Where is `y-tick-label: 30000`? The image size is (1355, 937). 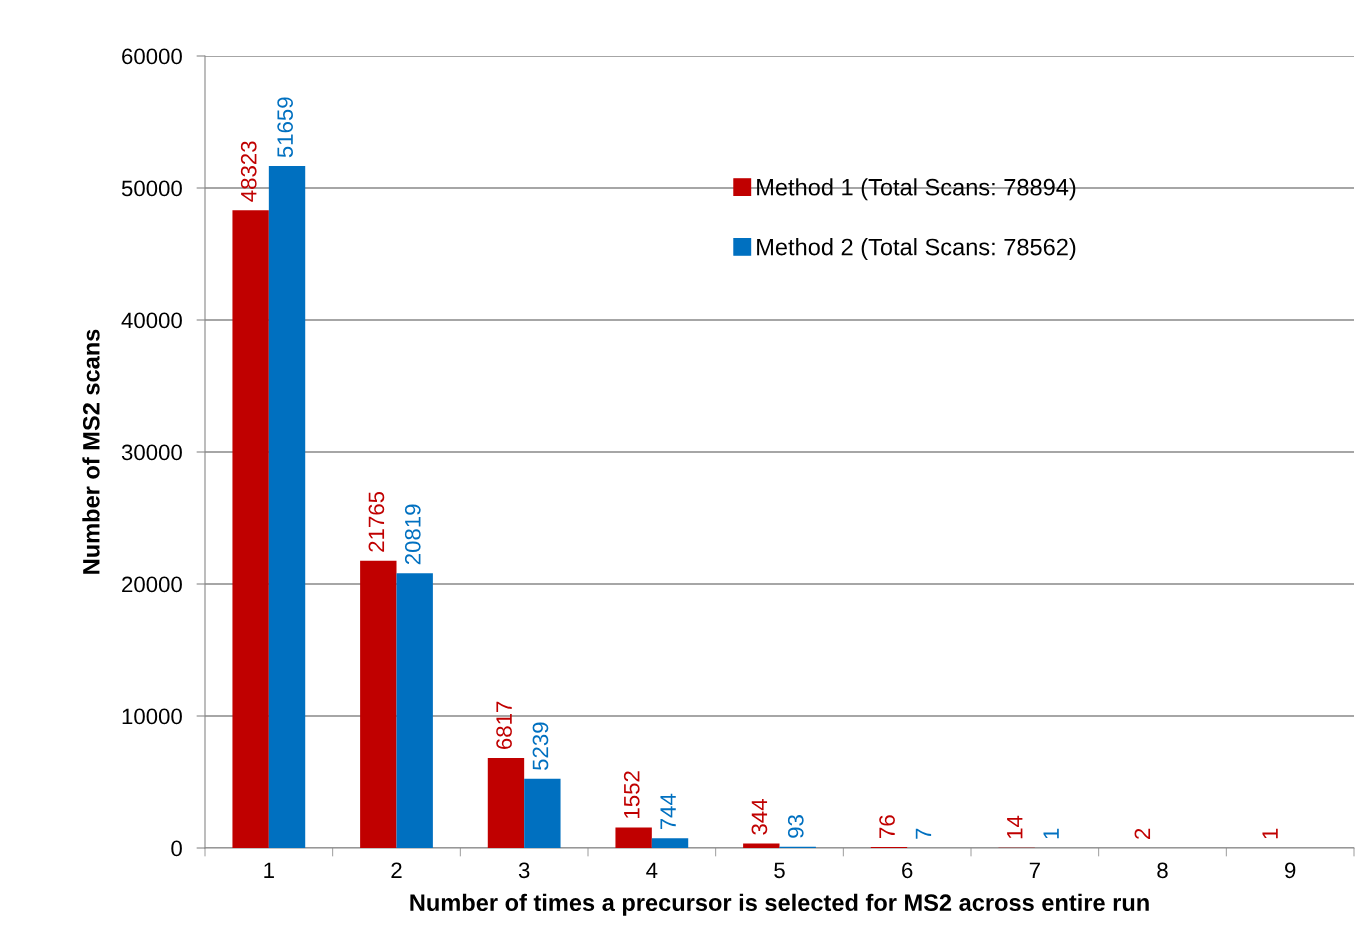
y-tick-label: 30000 is located at coordinates (151, 452).